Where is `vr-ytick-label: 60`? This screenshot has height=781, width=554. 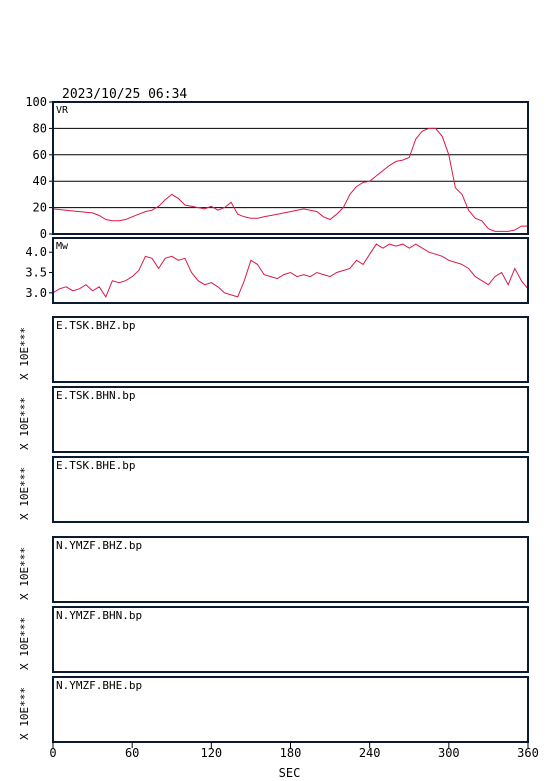 vr-ytick-label: 60 is located at coordinates (40, 155).